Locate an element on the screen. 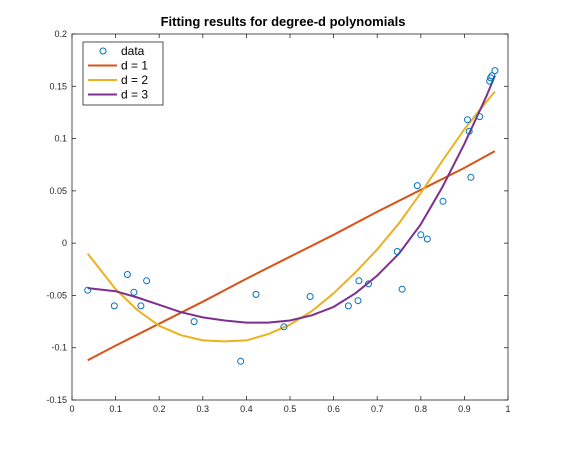 The width and height of the screenshot is (561, 449). legend-label: d = 3 is located at coordinates (134, 95).